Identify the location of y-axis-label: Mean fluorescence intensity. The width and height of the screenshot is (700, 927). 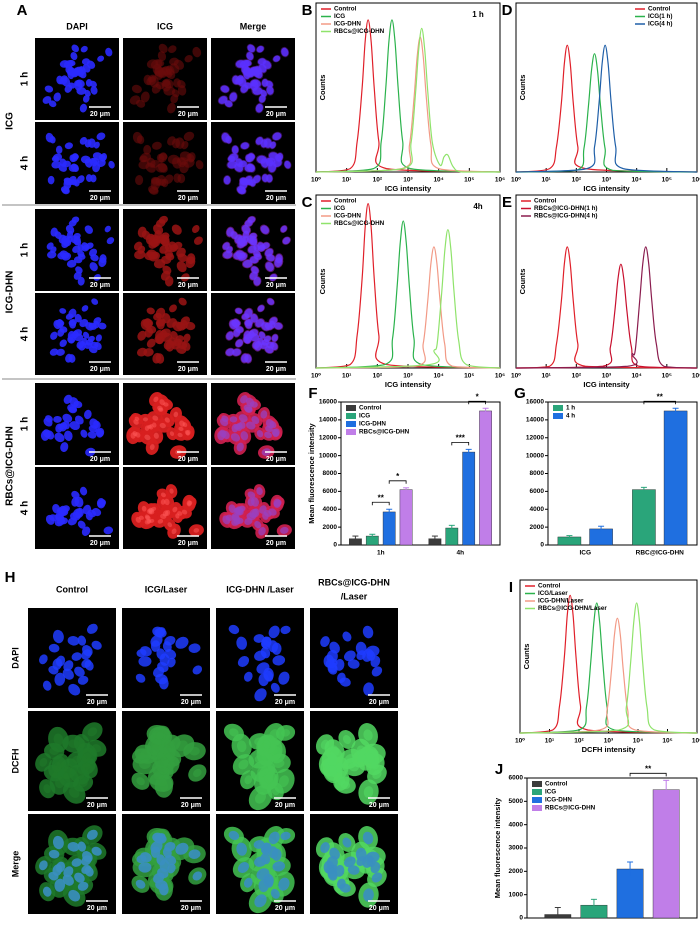
(497, 847).